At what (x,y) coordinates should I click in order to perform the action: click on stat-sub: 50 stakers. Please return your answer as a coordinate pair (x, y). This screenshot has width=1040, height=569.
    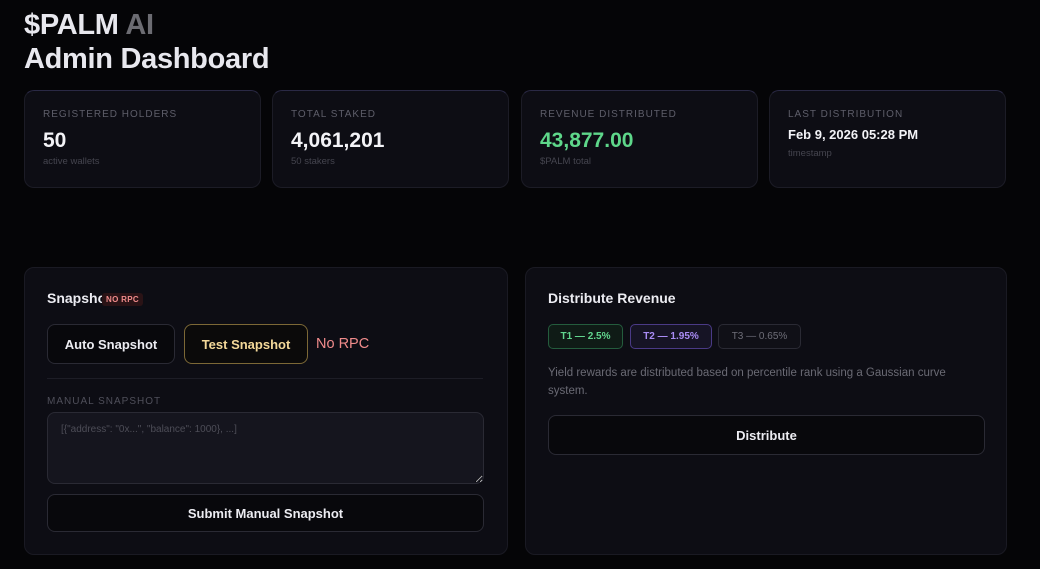
    Looking at the image, I should click on (313, 161).